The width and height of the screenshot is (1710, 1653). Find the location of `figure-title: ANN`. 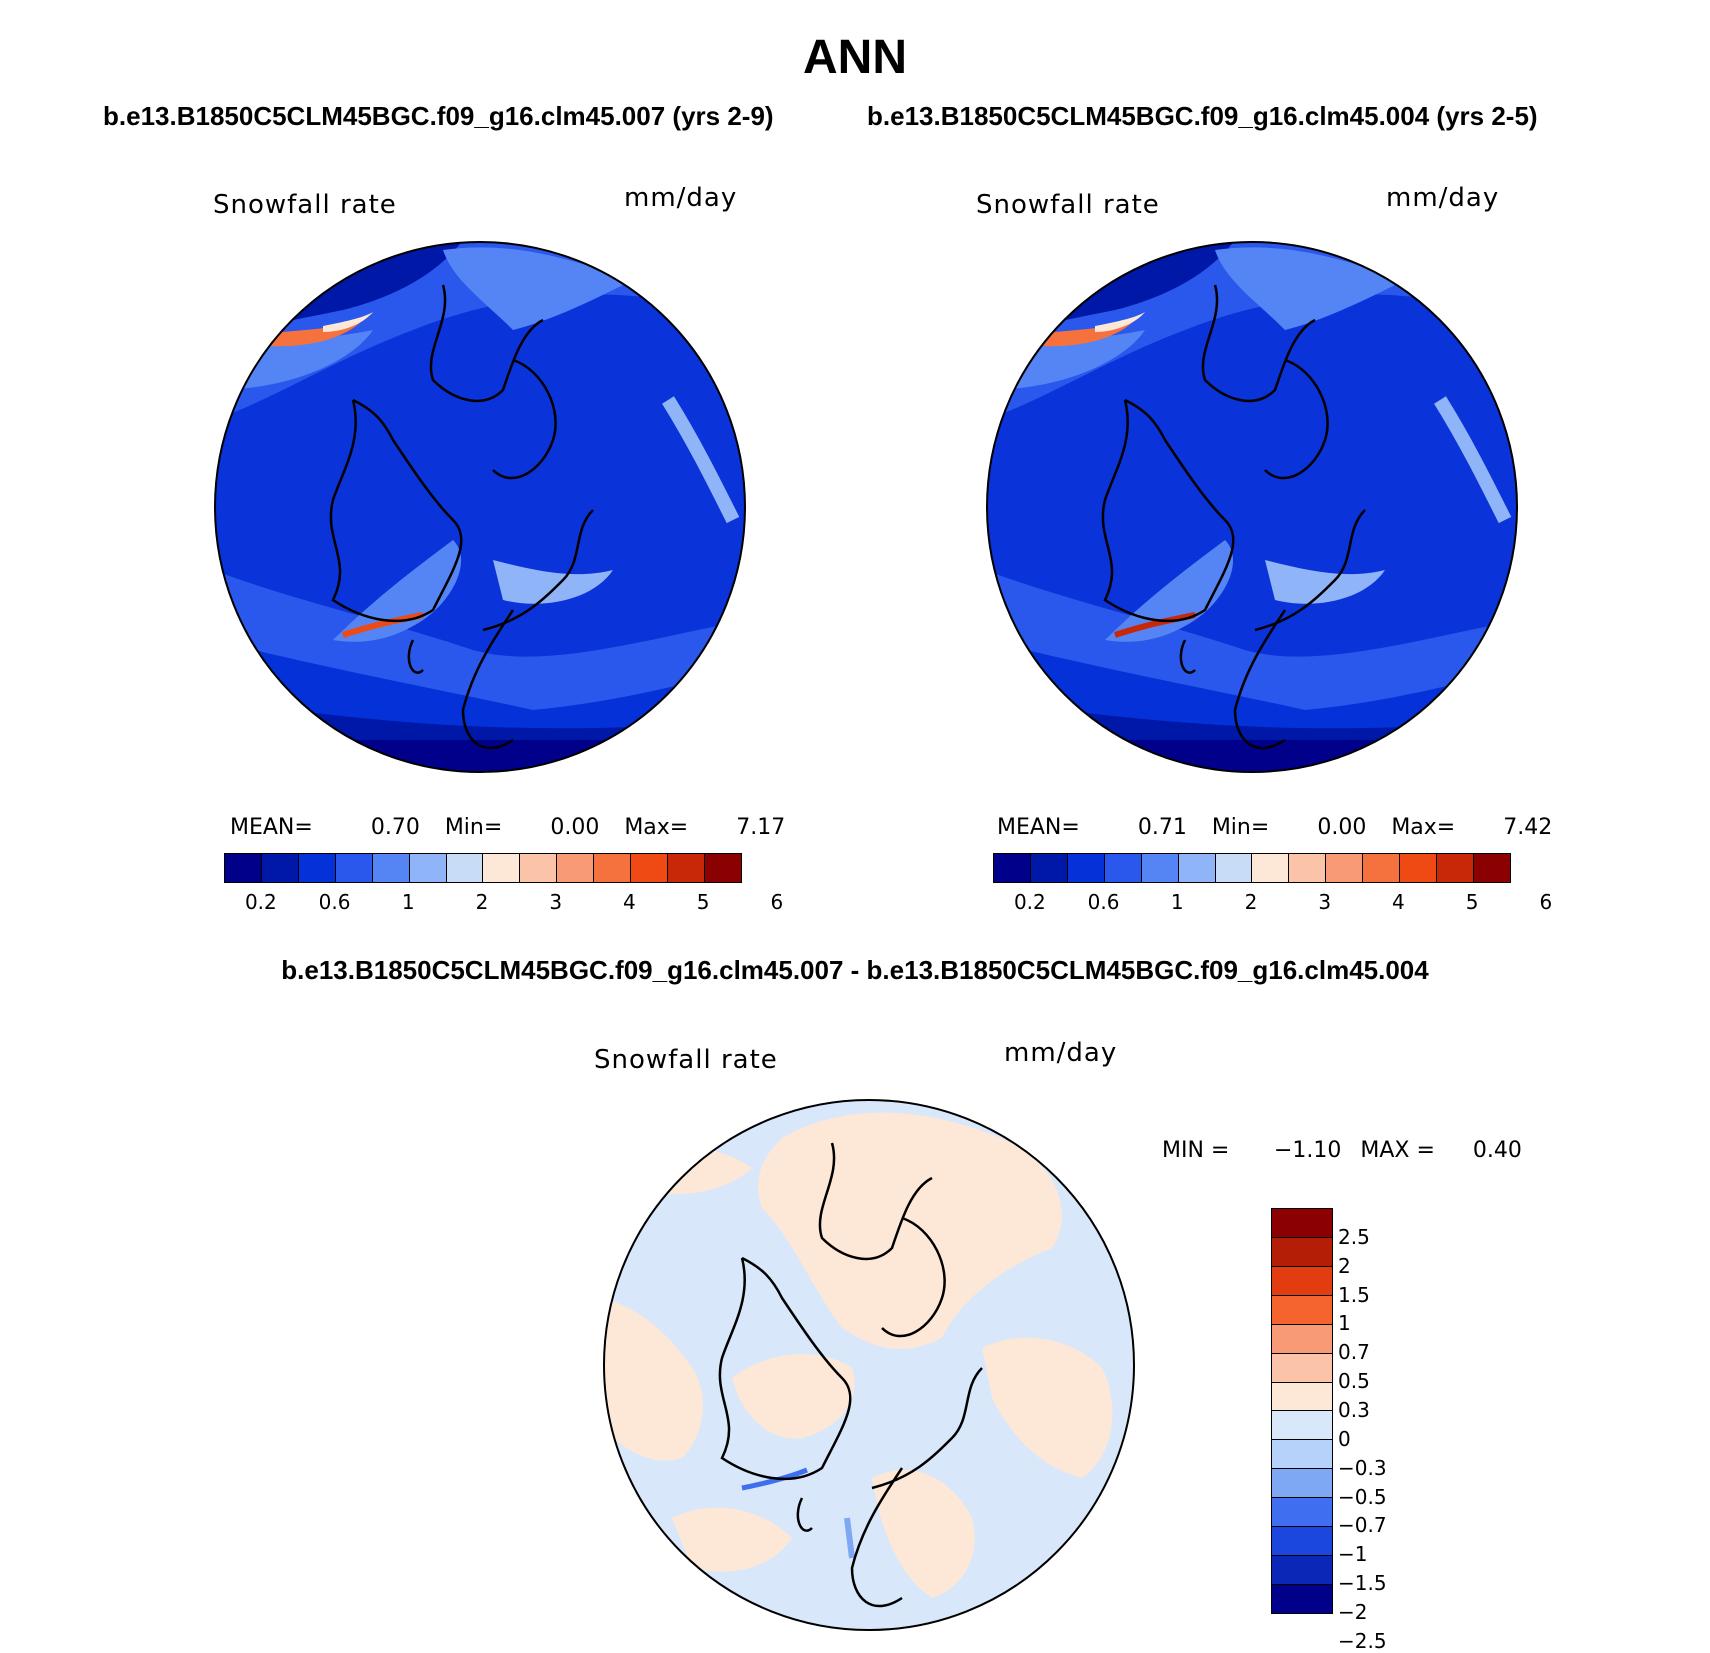

figure-title: ANN is located at coordinates (855, 57).